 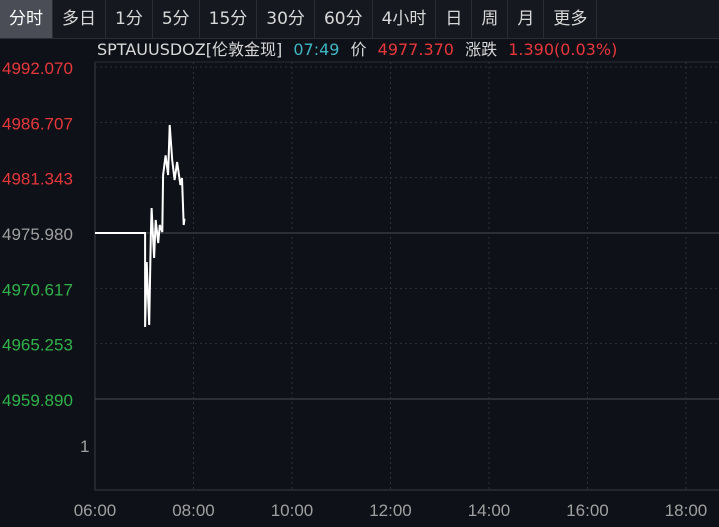 I want to click on tab-6: 60分, so click(x=344, y=19).